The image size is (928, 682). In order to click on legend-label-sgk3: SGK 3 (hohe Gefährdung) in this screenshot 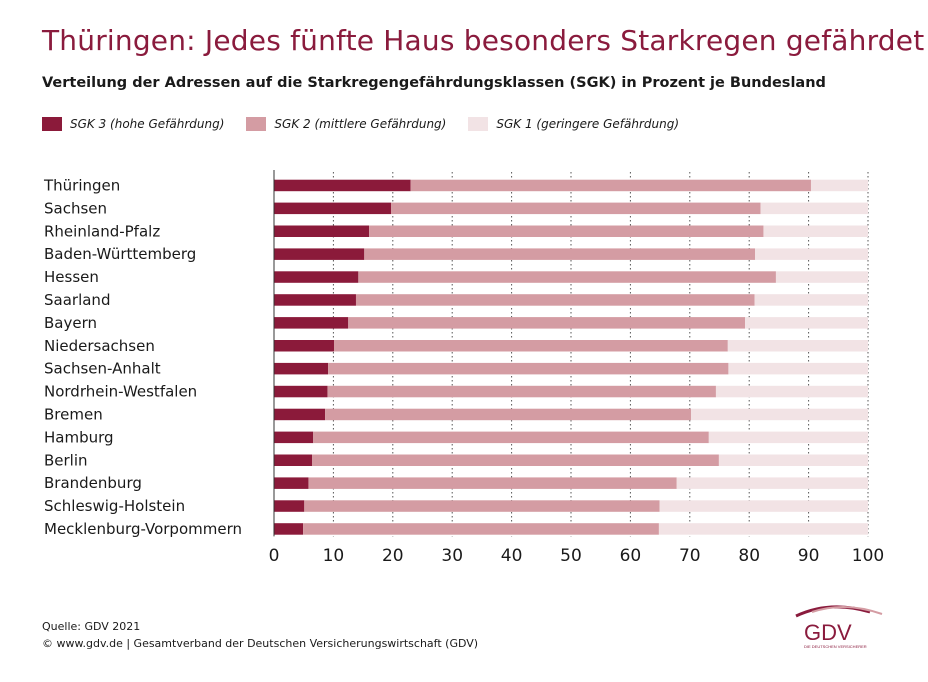, I will do `click(147, 124)`.